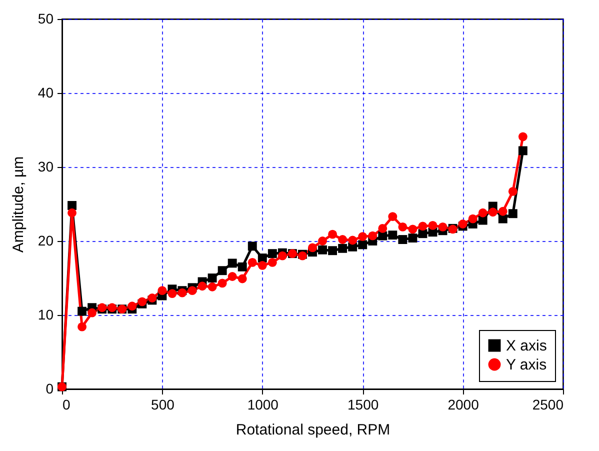 This screenshot has width=599, height=451. What do you see at coordinates (46, 240) in the screenshot?
I see `y-tick-label: 20` at bounding box center [46, 240].